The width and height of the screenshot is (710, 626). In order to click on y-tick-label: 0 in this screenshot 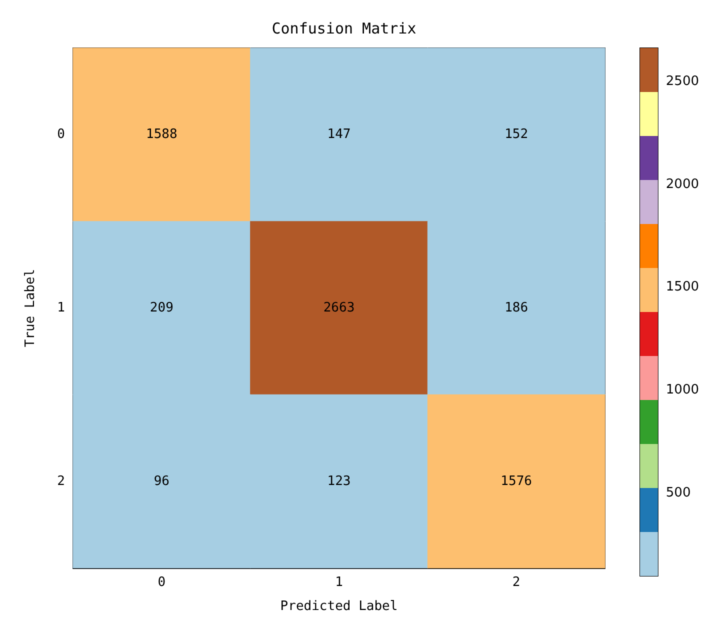, I will do `click(61, 134)`.